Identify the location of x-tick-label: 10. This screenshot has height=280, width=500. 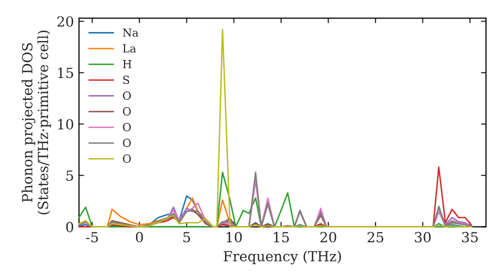
(234, 237).